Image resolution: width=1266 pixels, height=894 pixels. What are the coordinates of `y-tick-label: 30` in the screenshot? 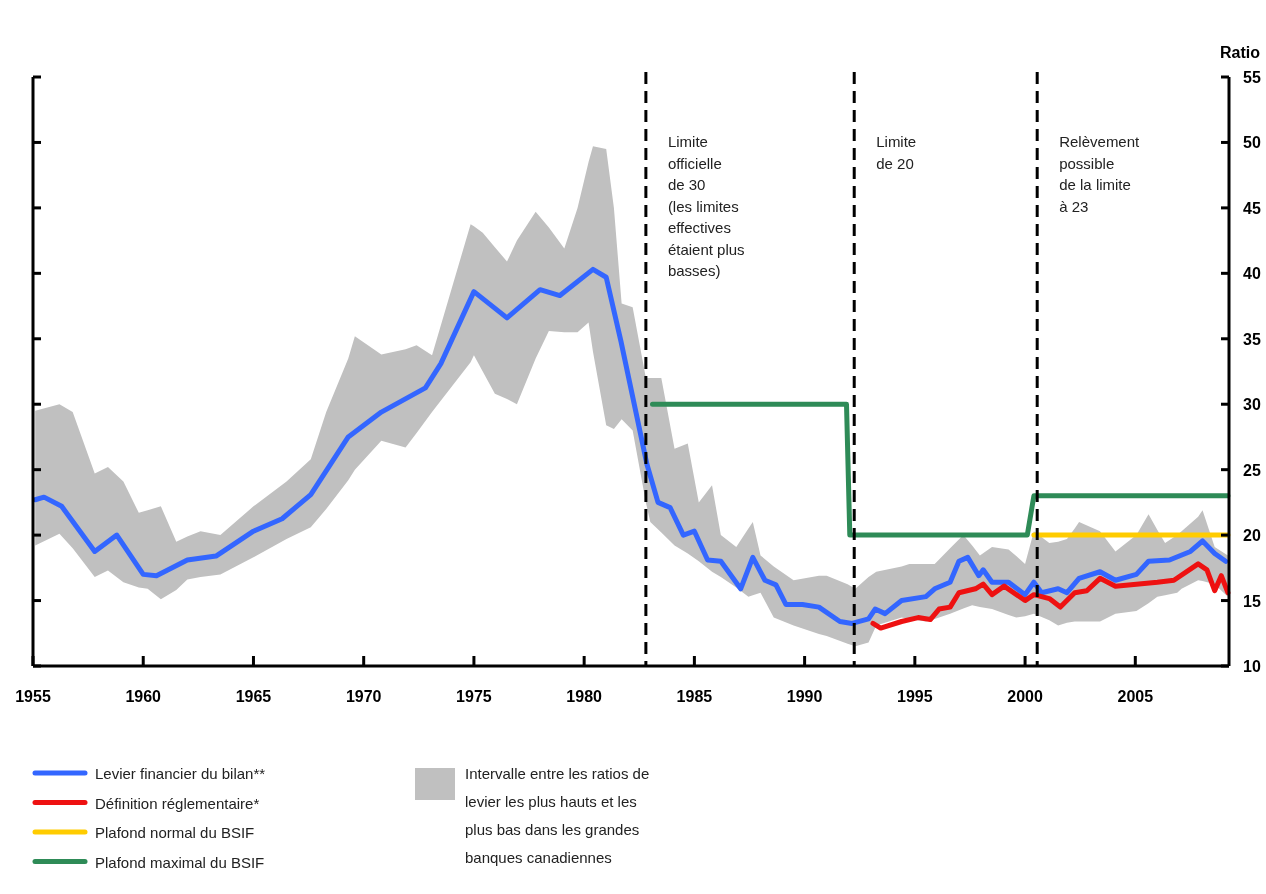 It's located at (1252, 405).